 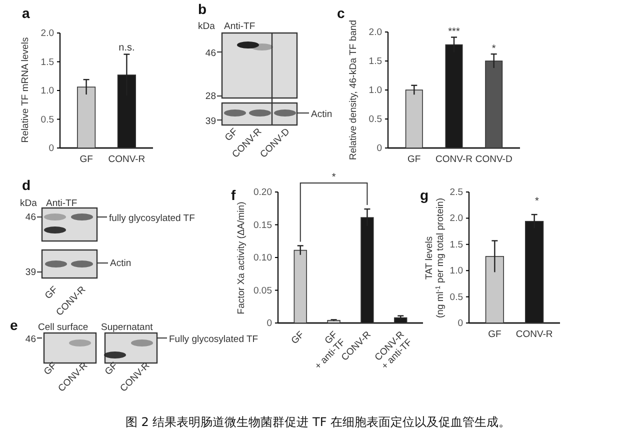 What do you see at coordinates (26, 13) in the screenshot?
I see `chart-title: a` at bounding box center [26, 13].